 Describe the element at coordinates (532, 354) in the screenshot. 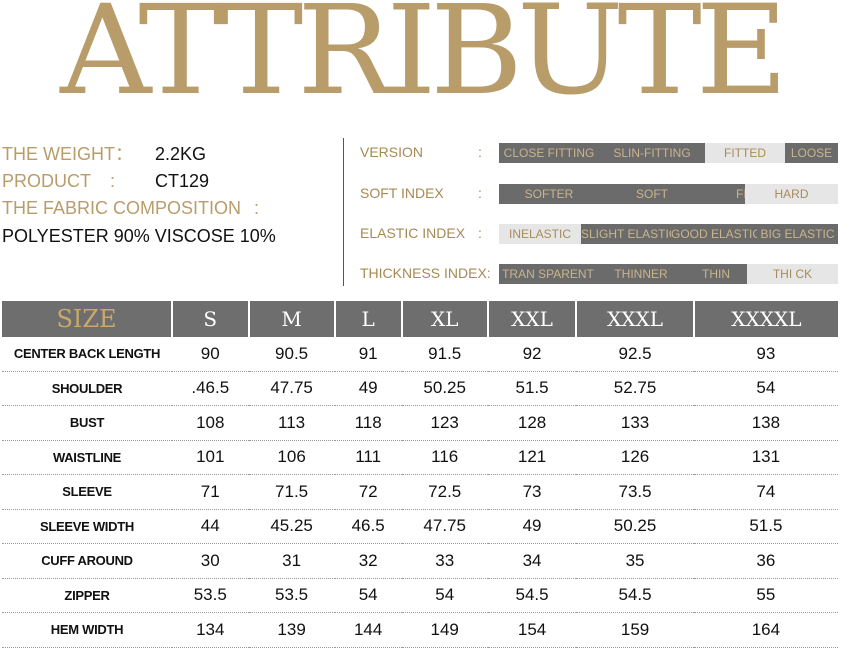

I see `table-cell: 92` at that location.